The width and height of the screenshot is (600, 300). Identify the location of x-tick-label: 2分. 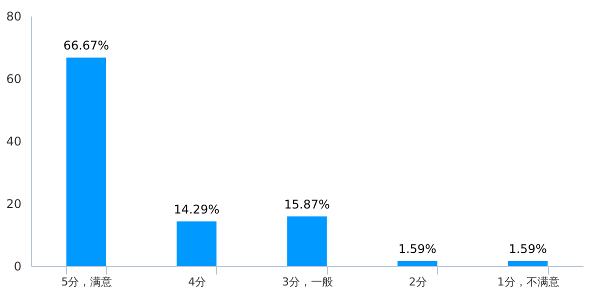
(417, 282).